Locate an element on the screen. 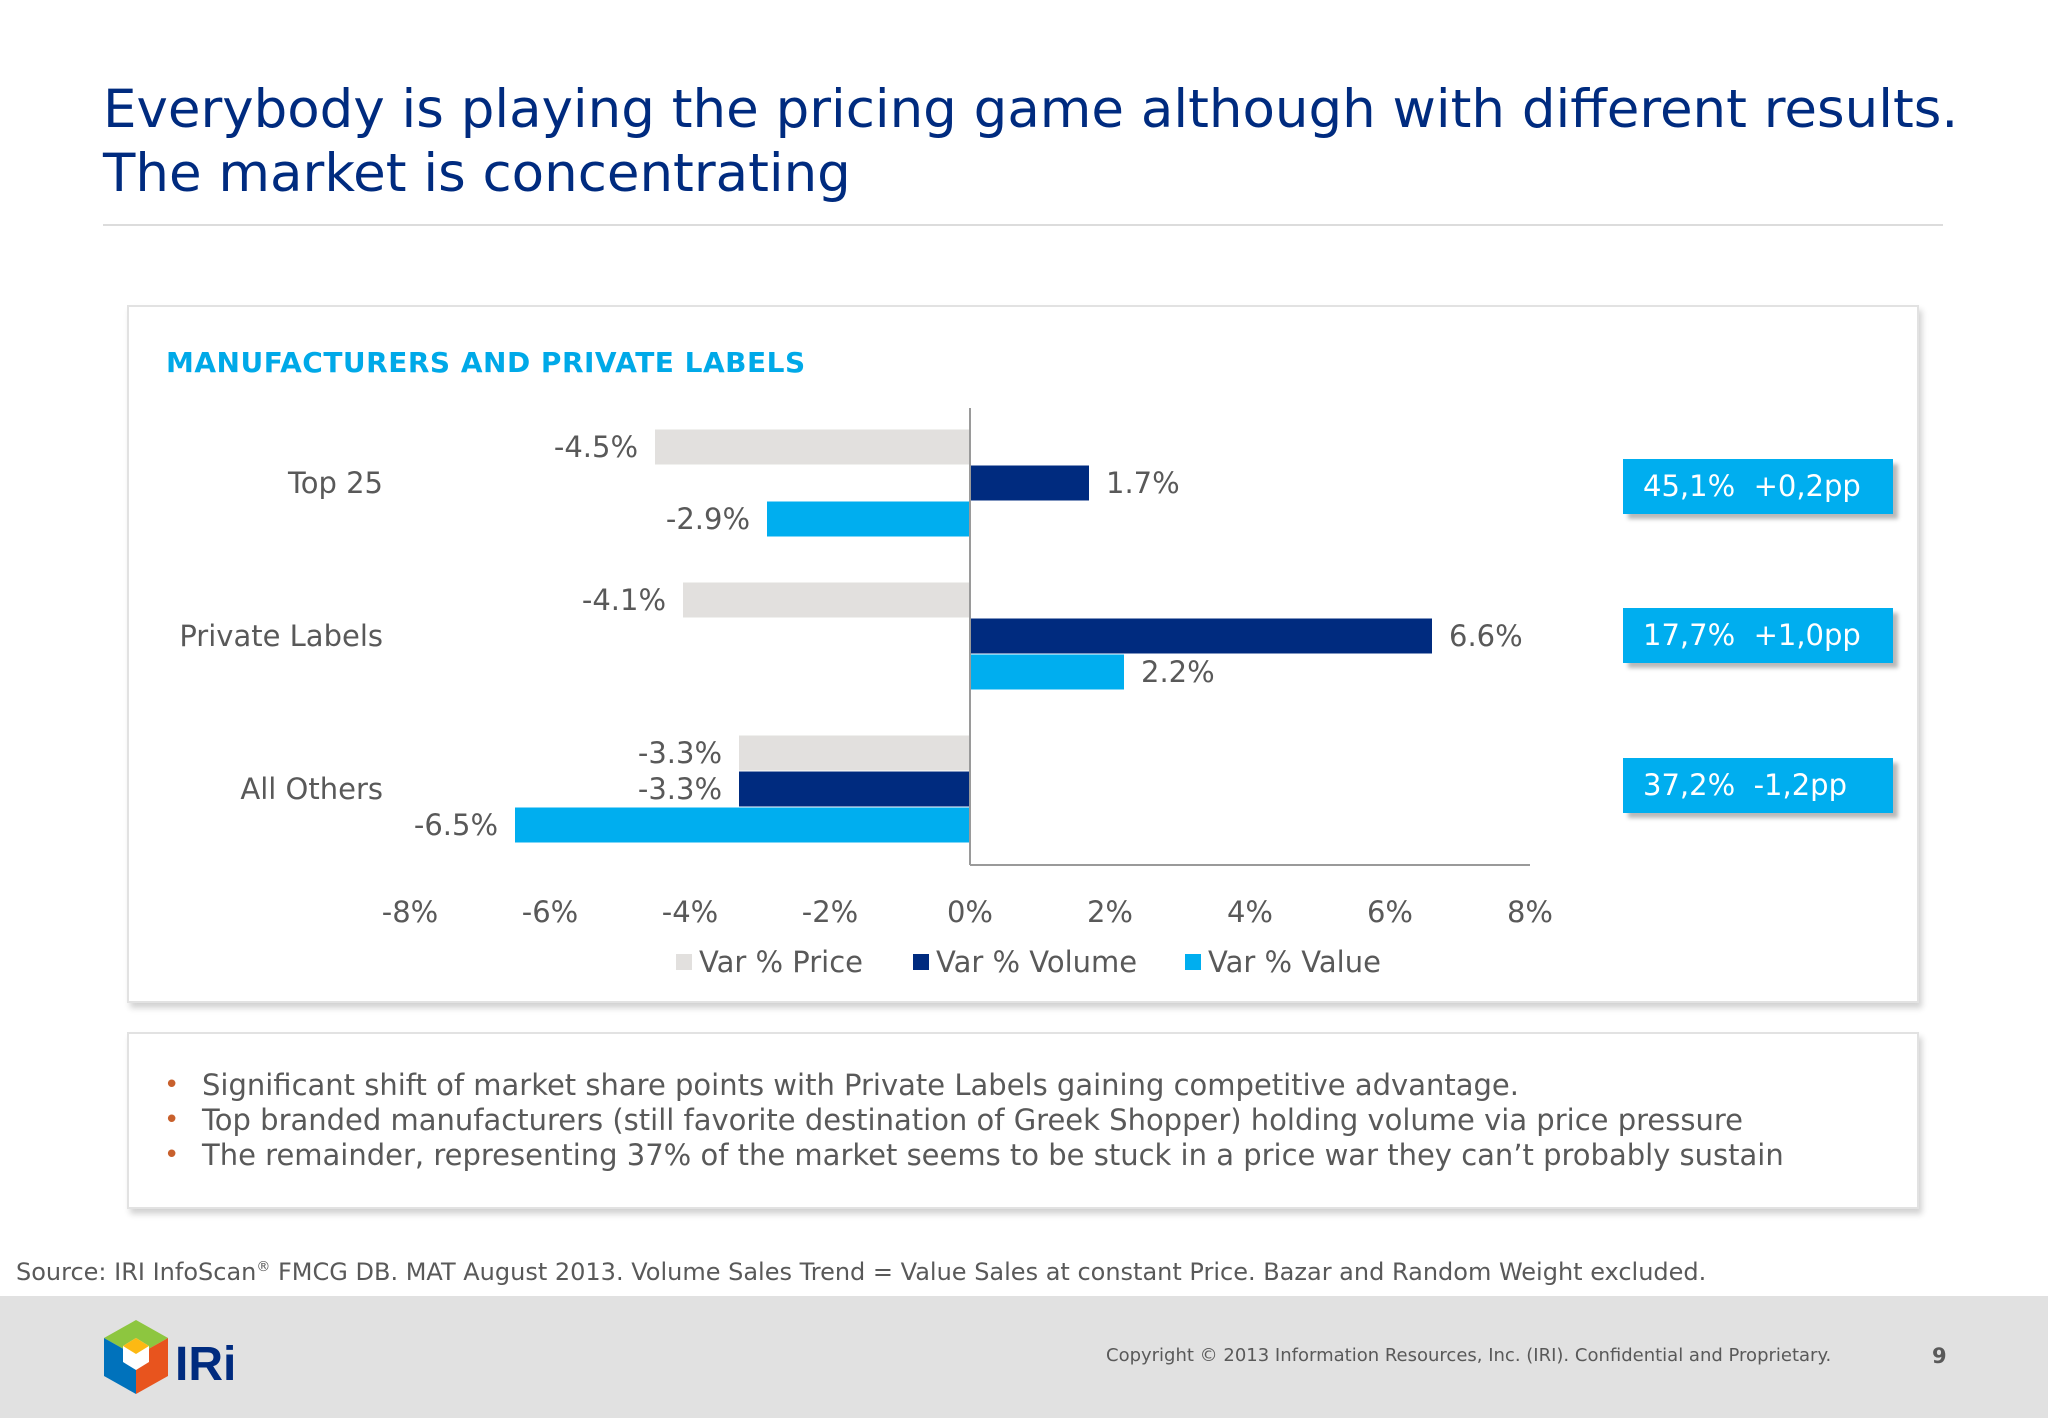 This screenshot has width=2048, height=1418. share-value: 17,7% is located at coordinates (1689, 635).